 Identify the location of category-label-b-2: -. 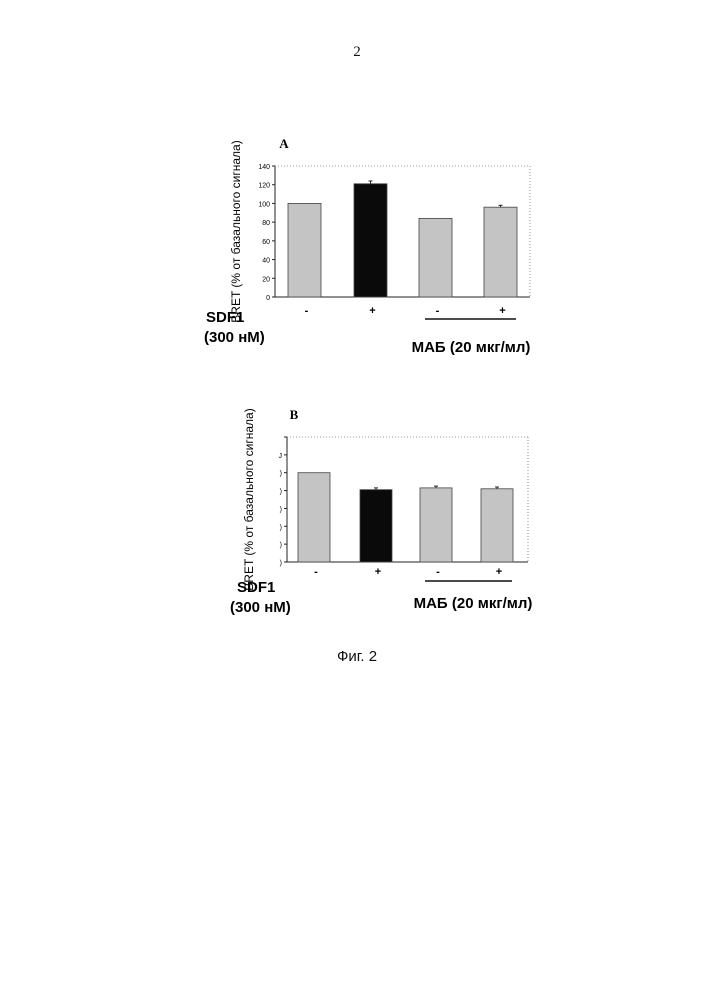
(438, 572).